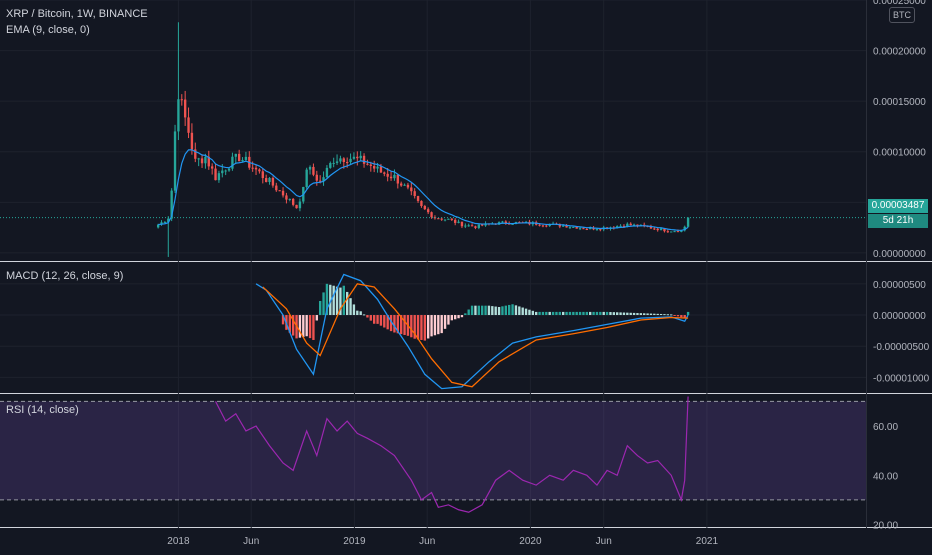  I want to click on rsi-tick-label: 40.00, so click(885, 476).